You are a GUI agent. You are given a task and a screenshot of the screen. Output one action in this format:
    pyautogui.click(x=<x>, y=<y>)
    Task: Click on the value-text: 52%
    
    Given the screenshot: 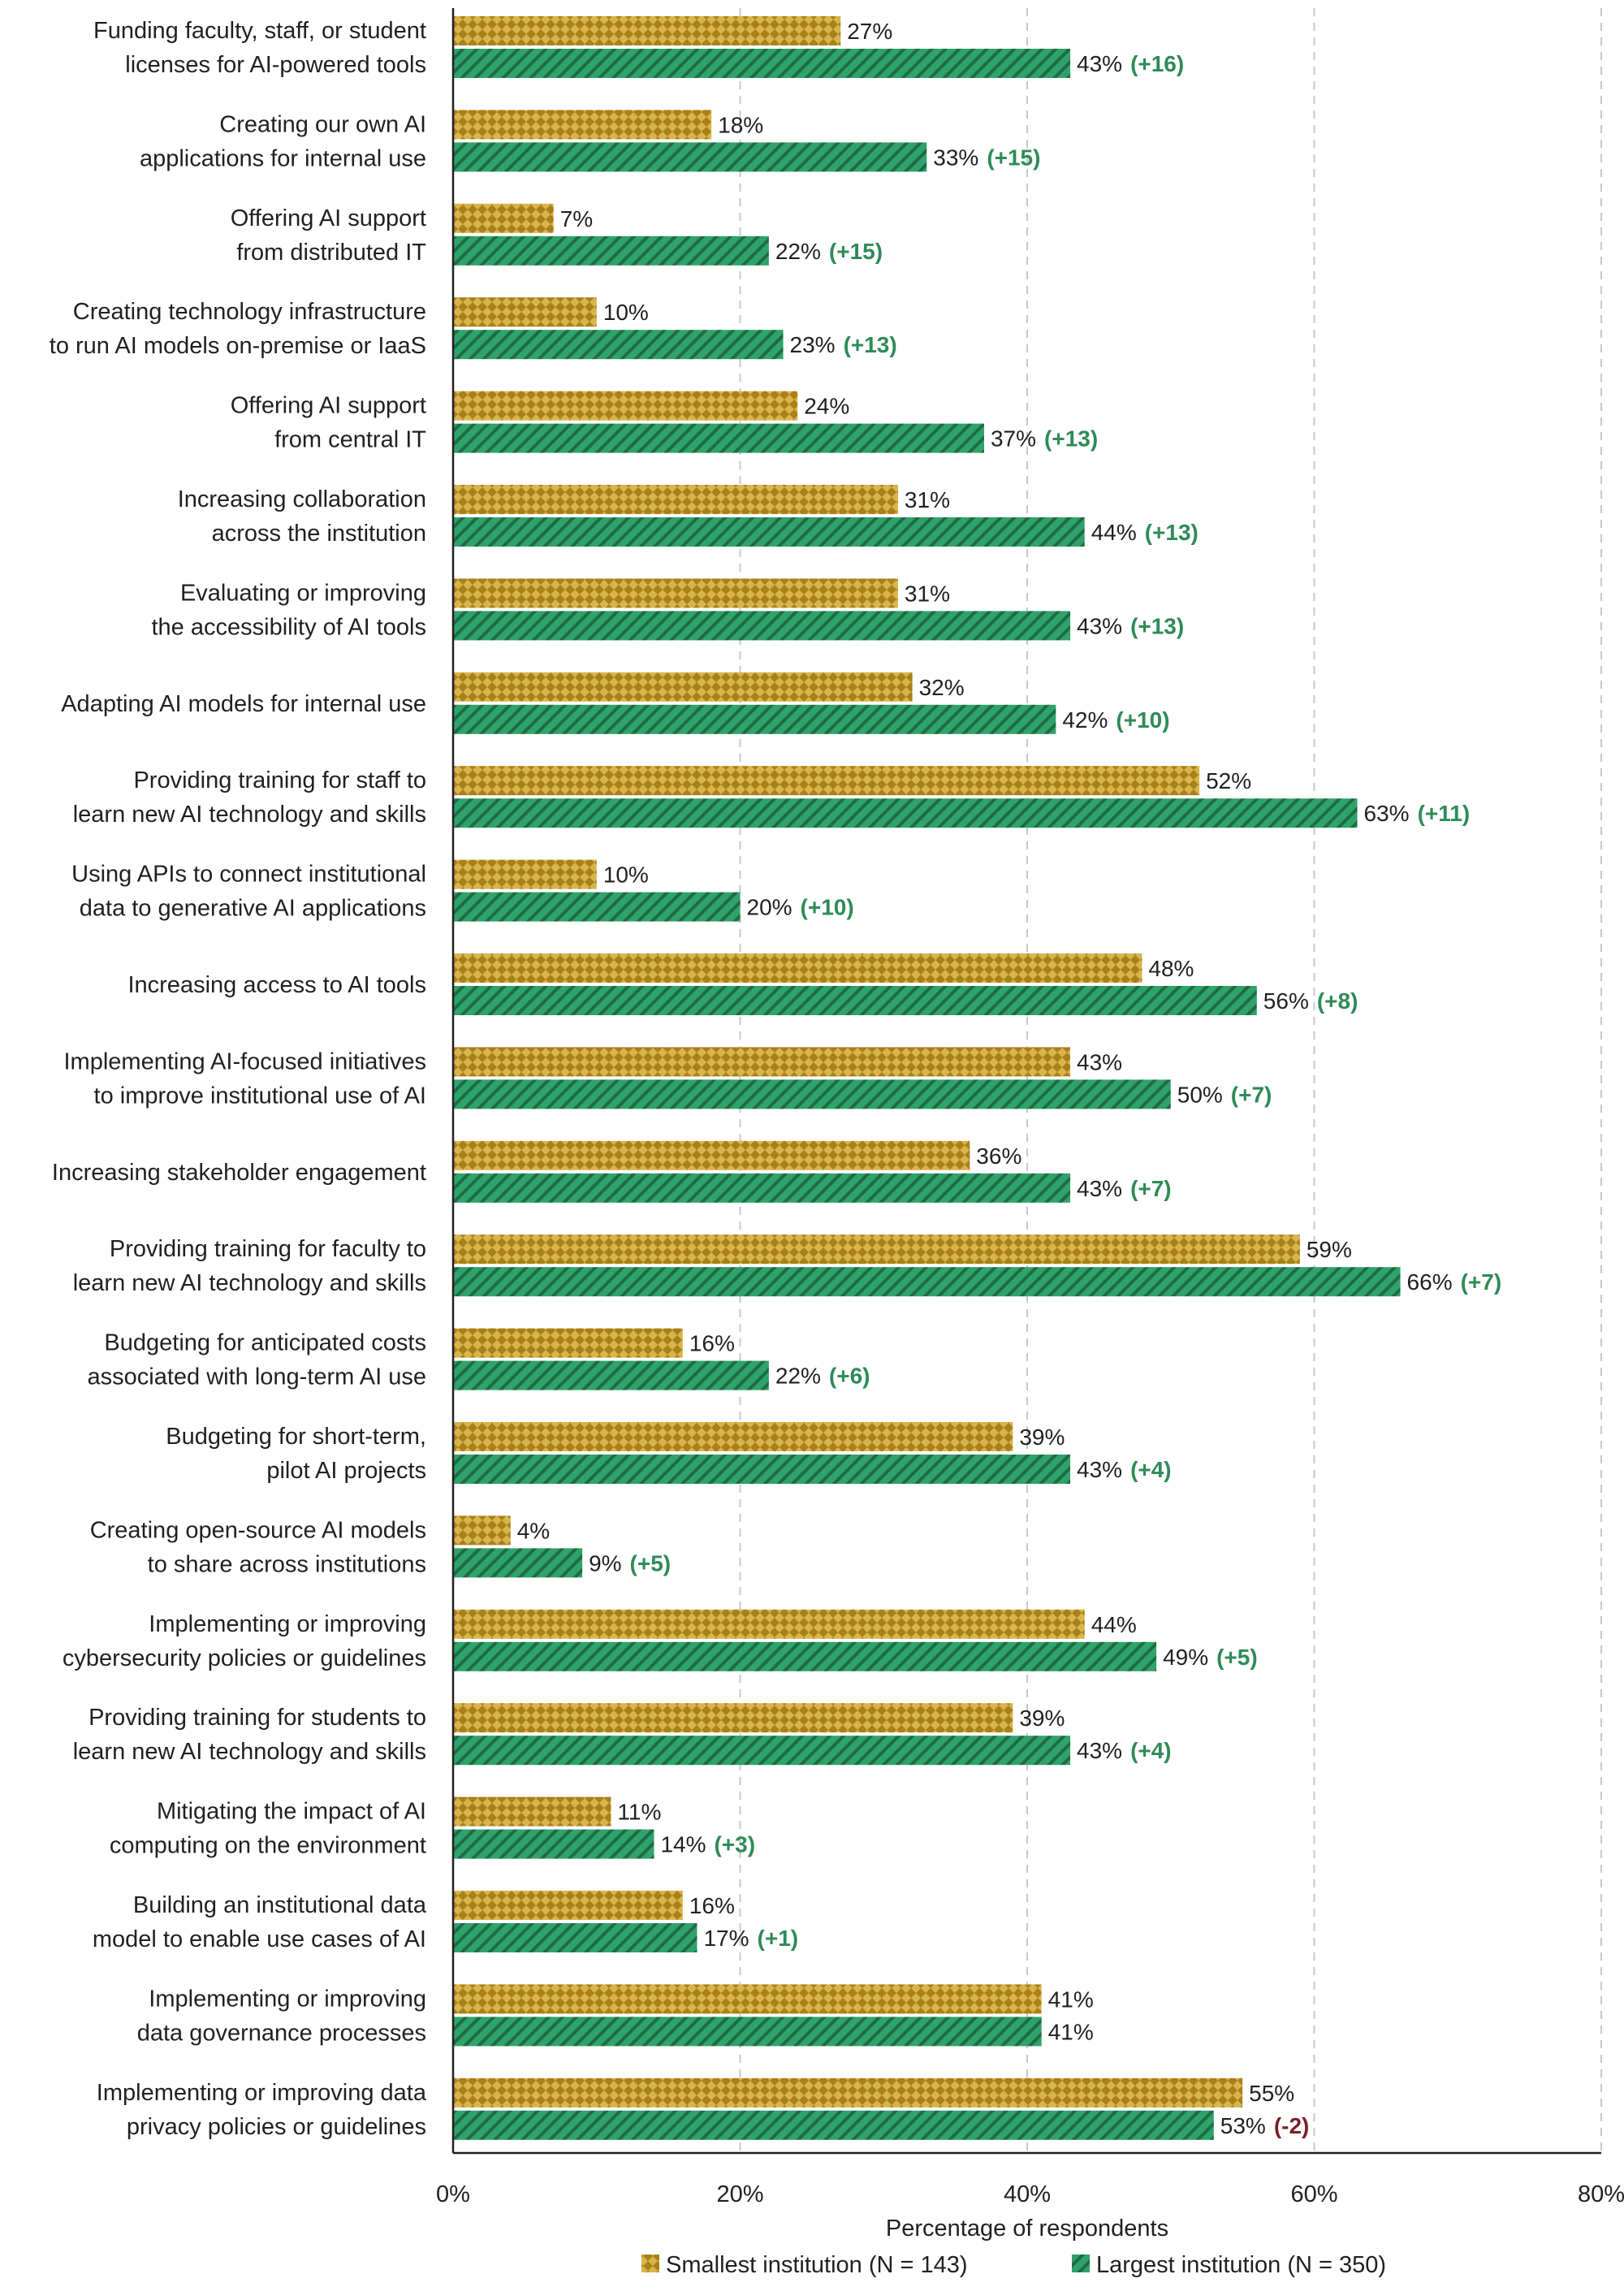 What is the action you would take?
    pyautogui.click(x=1228, y=780)
    